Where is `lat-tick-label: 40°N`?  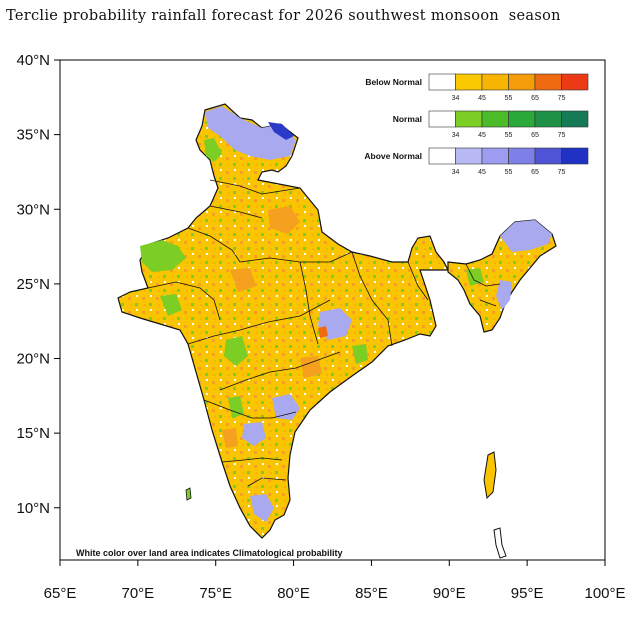
lat-tick-label: 40°N is located at coordinates (33, 60).